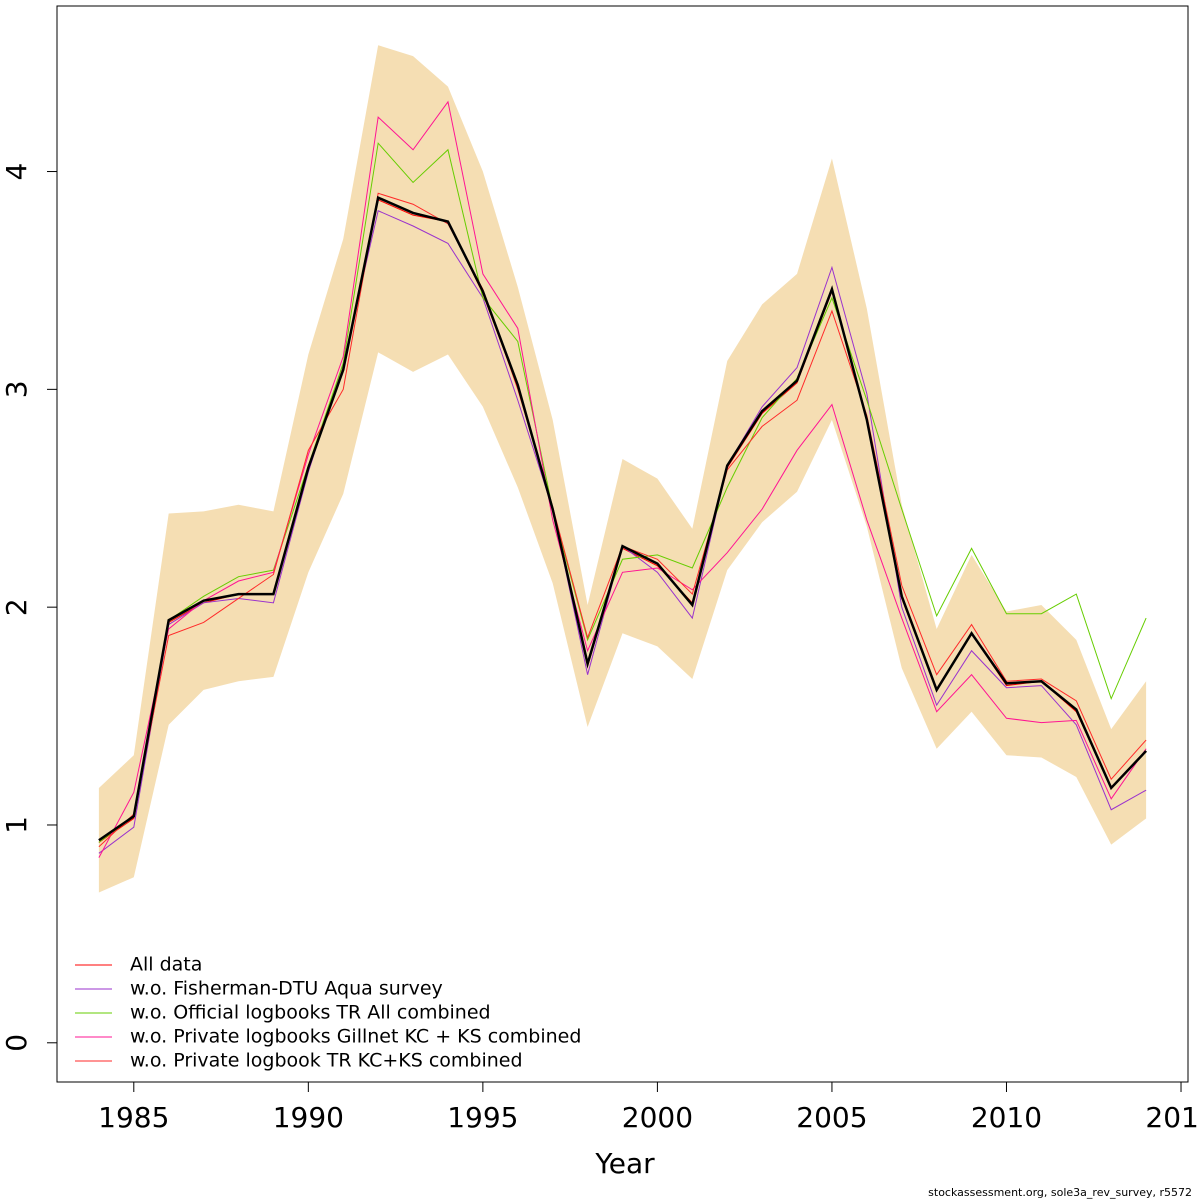 The image size is (1200, 1200). Describe the element at coordinates (16, 172) in the screenshot. I see `y-tick-label: 4` at that location.